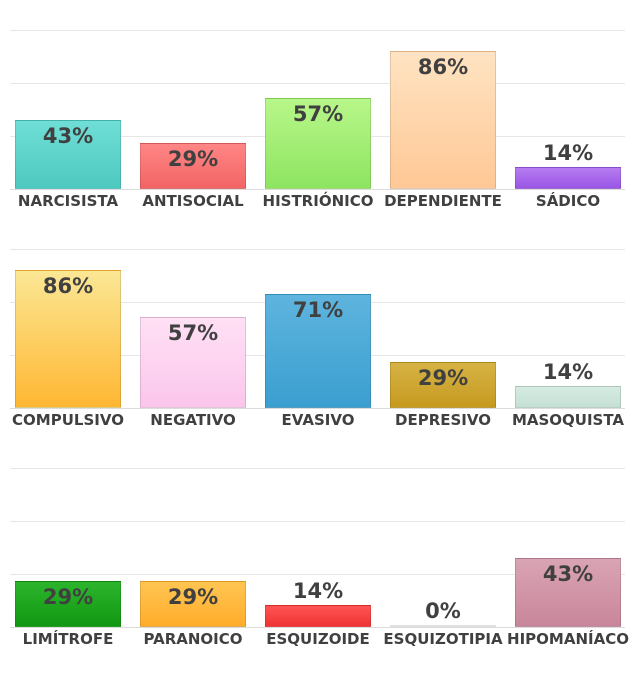  I want to click on category-label: COMPULSIVO, so click(68, 420).